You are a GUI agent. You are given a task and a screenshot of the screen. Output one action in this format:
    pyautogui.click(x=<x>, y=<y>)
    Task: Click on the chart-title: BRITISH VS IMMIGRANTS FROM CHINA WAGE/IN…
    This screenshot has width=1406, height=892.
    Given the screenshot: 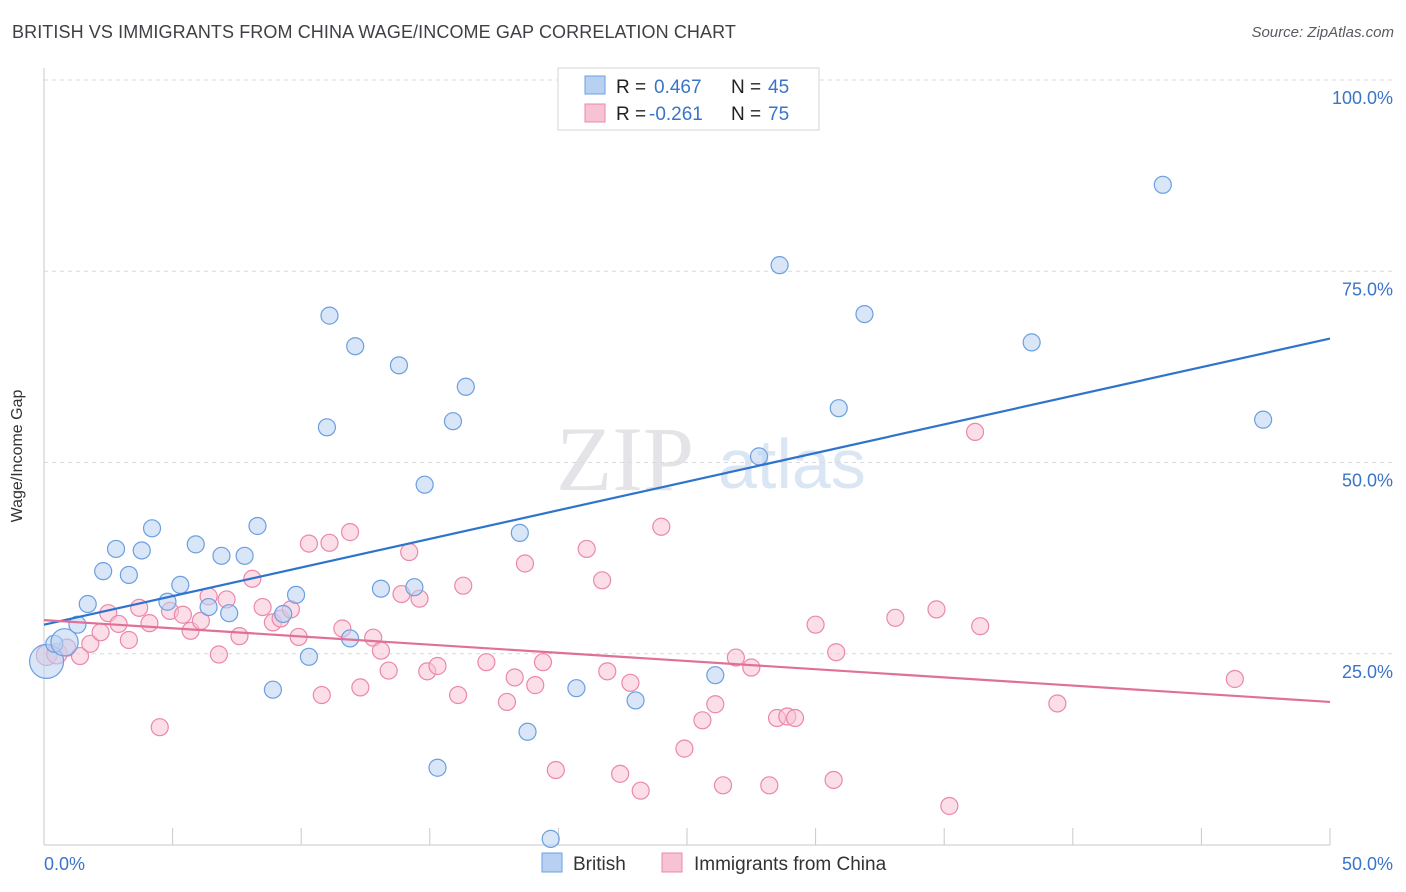 What is the action you would take?
    pyautogui.click(x=374, y=32)
    